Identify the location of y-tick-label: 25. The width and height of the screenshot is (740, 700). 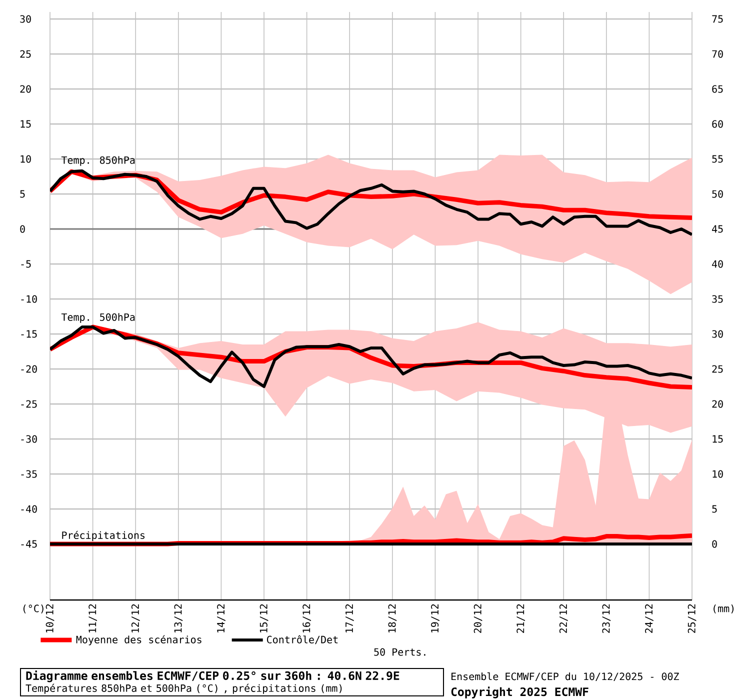
(25, 54).